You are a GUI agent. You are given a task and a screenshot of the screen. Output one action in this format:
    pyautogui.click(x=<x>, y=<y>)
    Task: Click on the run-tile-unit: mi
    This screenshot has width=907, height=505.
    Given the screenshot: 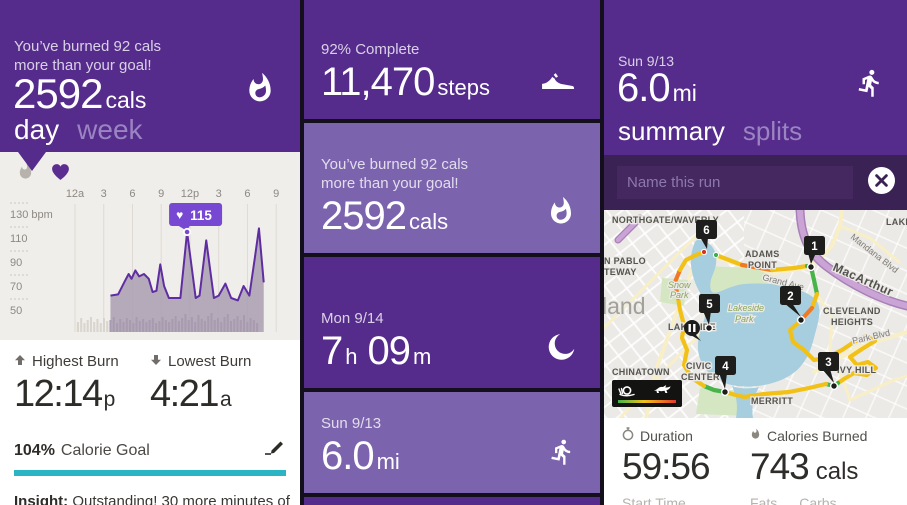 What is the action you would take?
    pyautogui.click(x=388, y=461)
    